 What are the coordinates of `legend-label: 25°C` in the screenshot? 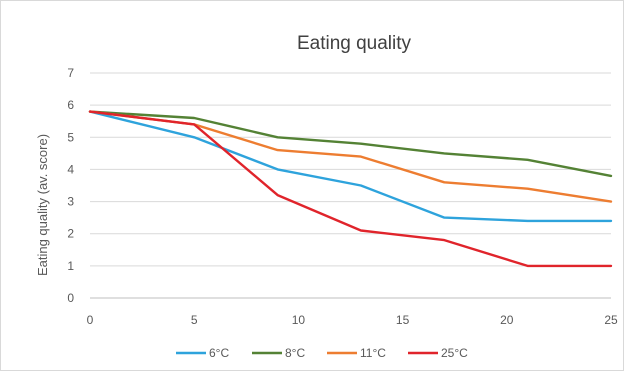 It's located at (454, 353).